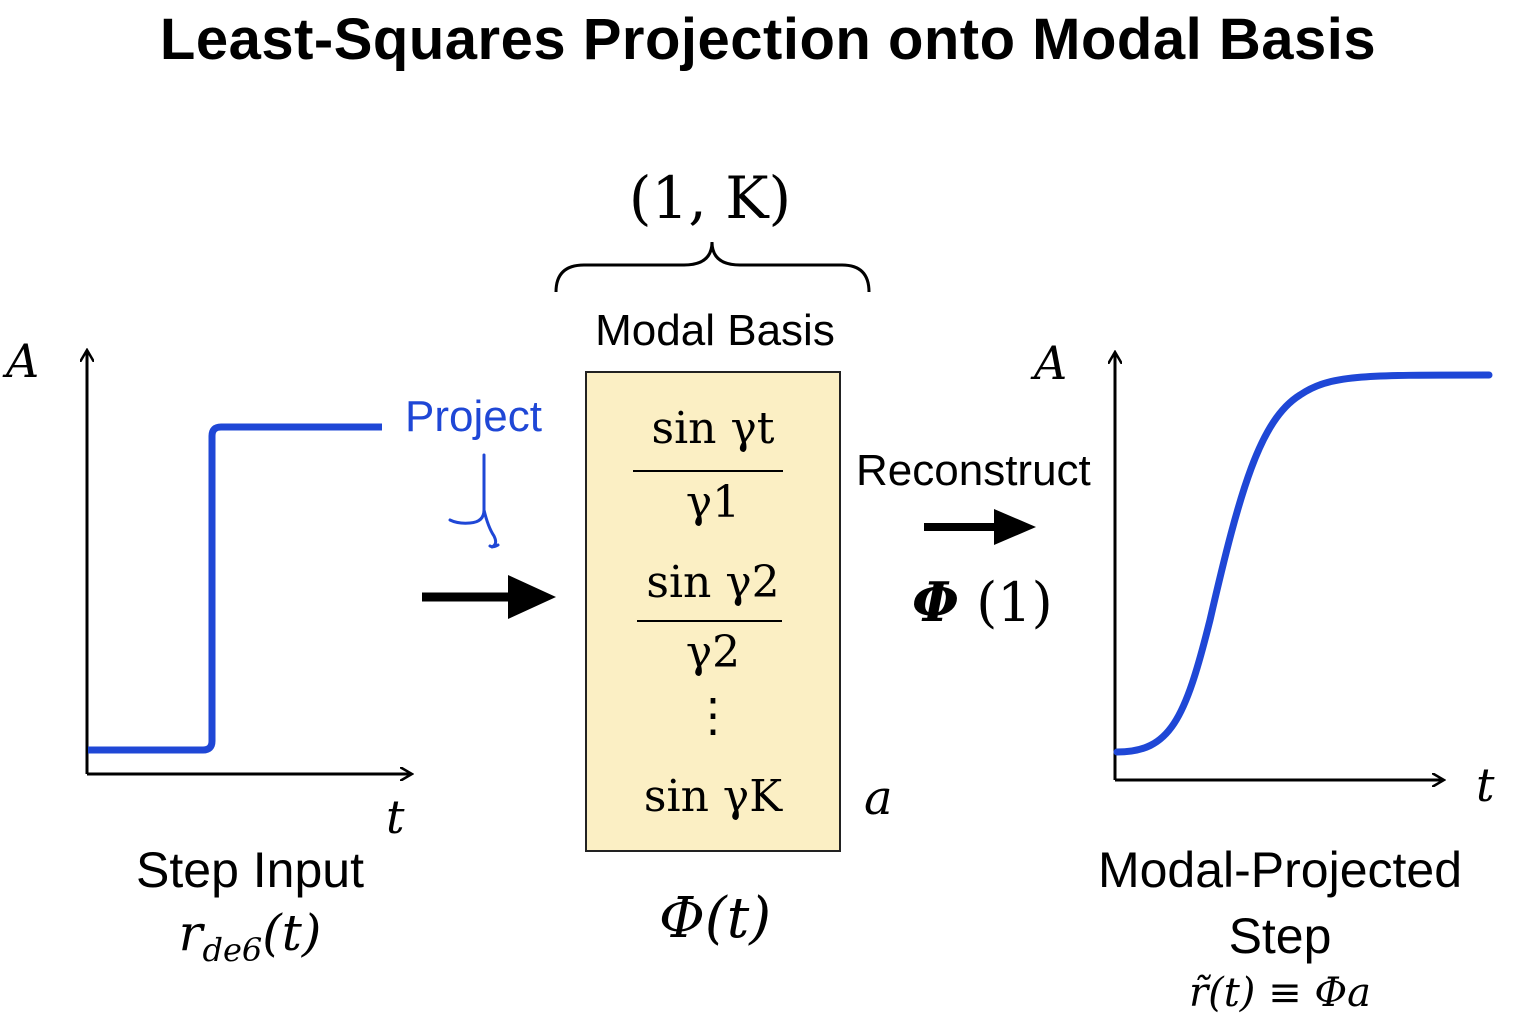 The height and width of the screenshot is (1024, 1536). What do you see at coordinates (713, 796) in the screenshot?
I see `basis-row-last: sin γK` at bounding box center [713, 796].